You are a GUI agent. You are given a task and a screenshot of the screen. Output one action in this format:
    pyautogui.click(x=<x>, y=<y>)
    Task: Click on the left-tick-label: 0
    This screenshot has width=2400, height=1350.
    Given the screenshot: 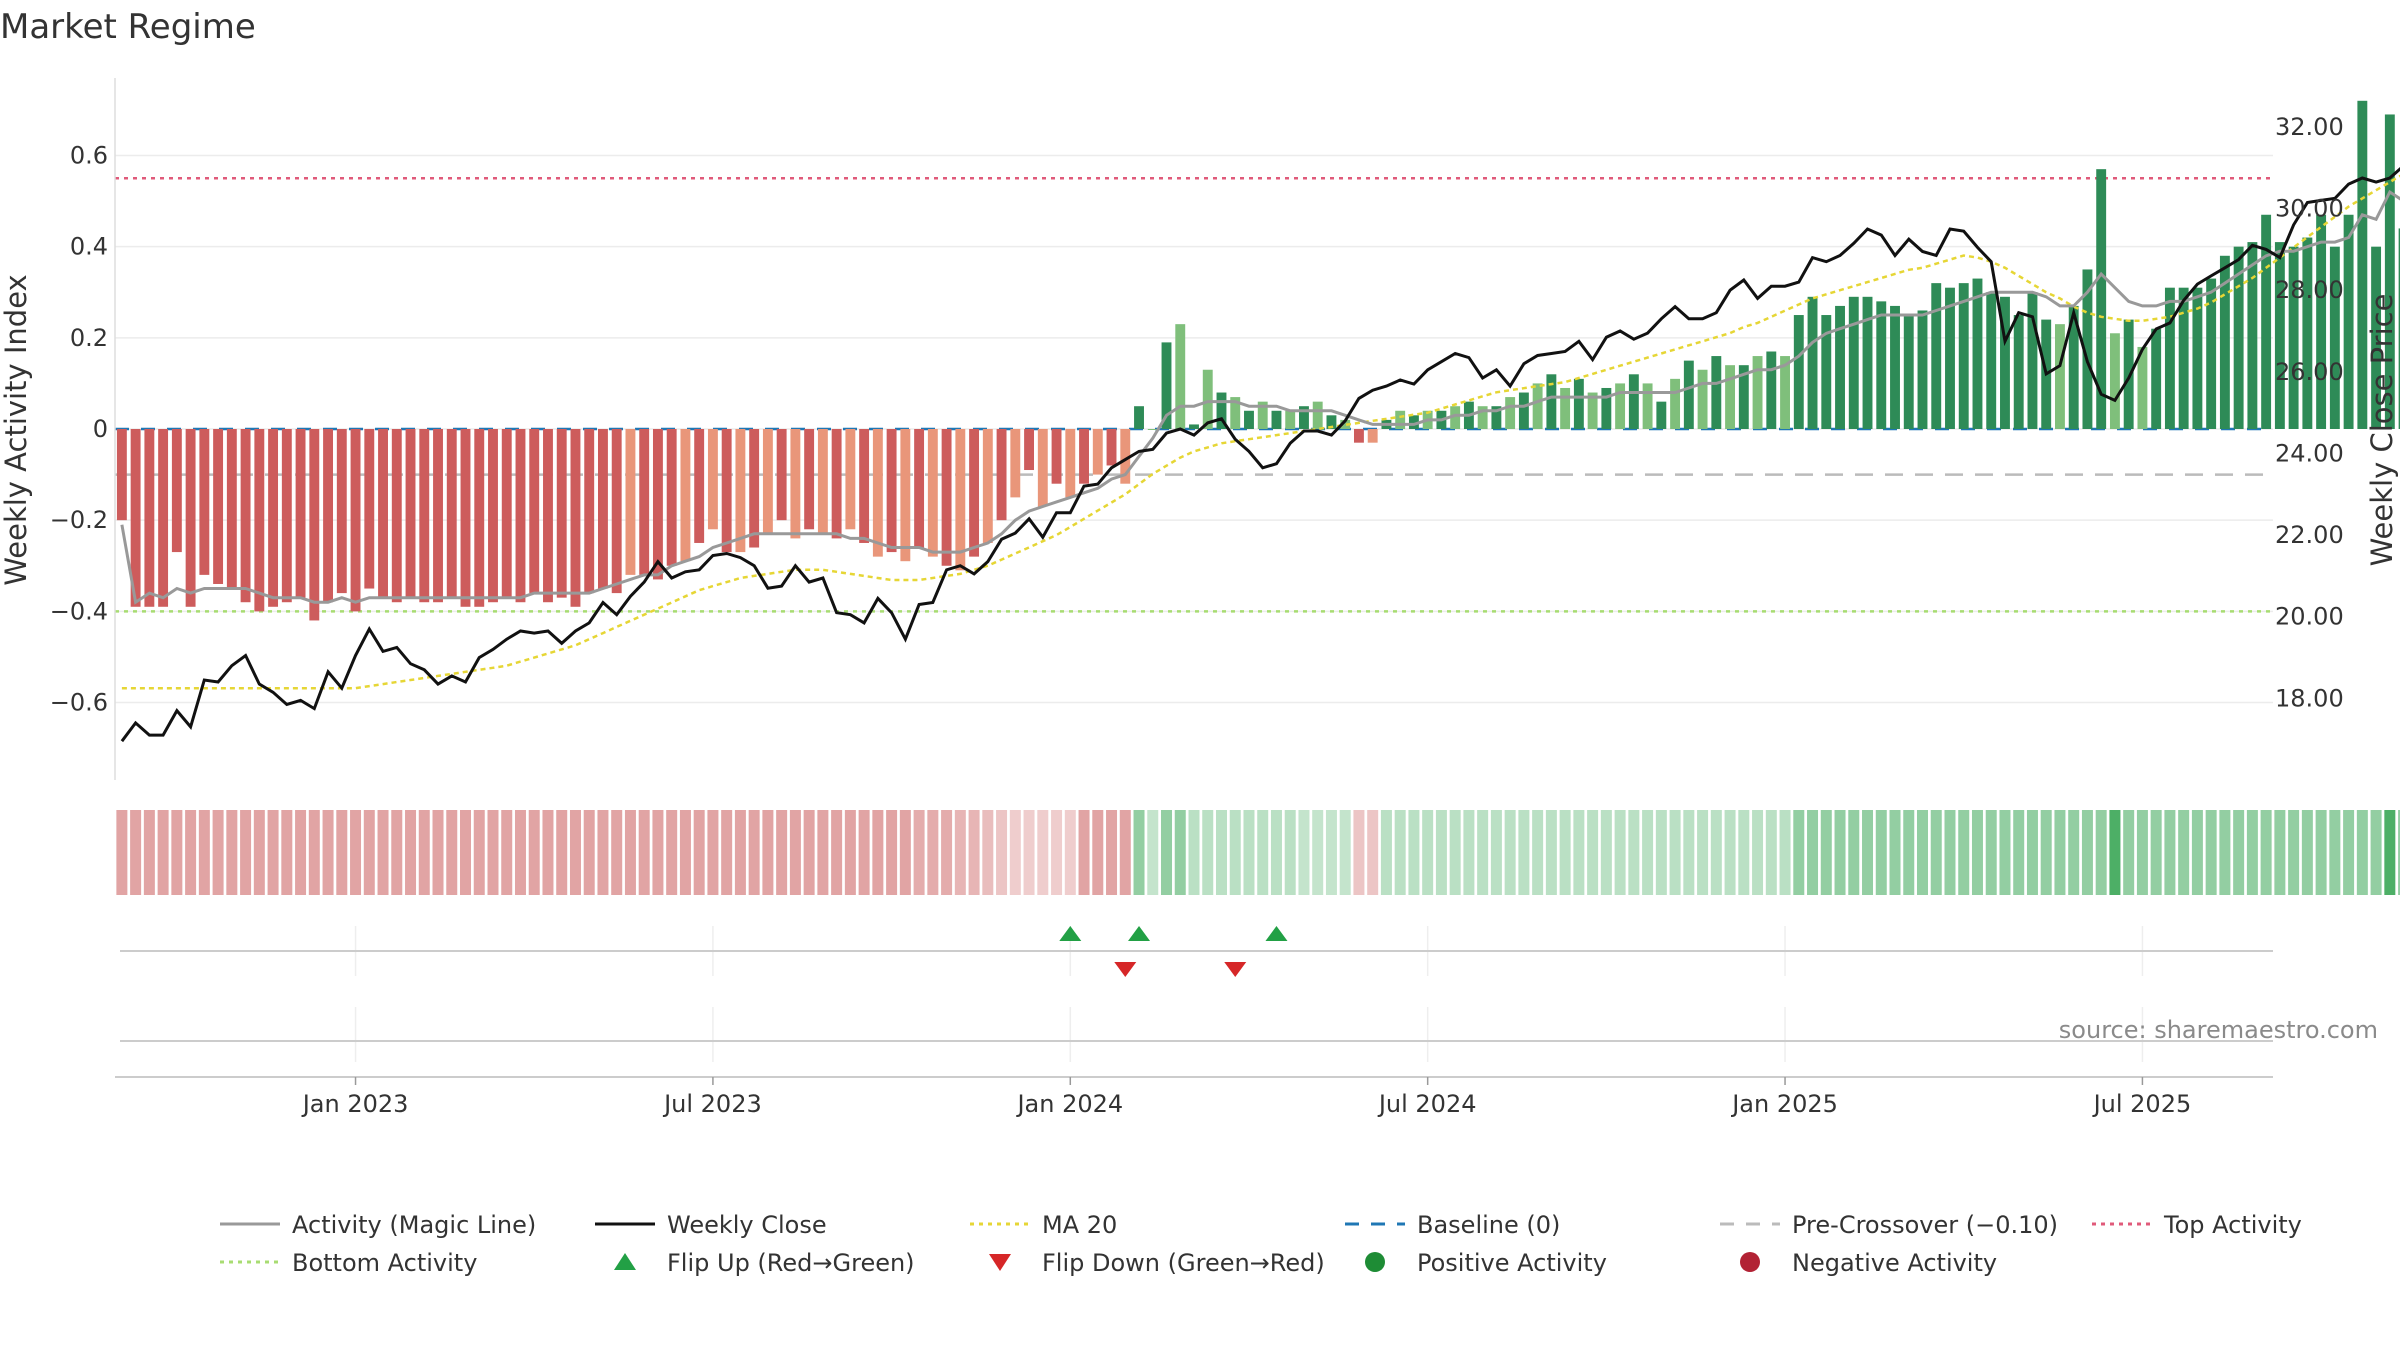 What is the action you would take?
    pyautogui.click(x=100, y=429)
    